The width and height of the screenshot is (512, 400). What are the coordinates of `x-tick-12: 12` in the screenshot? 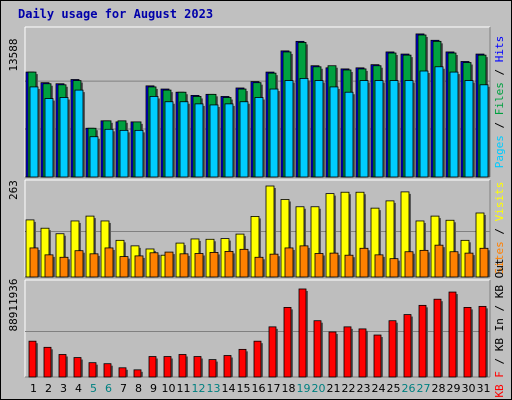 It's located at (199, 388).